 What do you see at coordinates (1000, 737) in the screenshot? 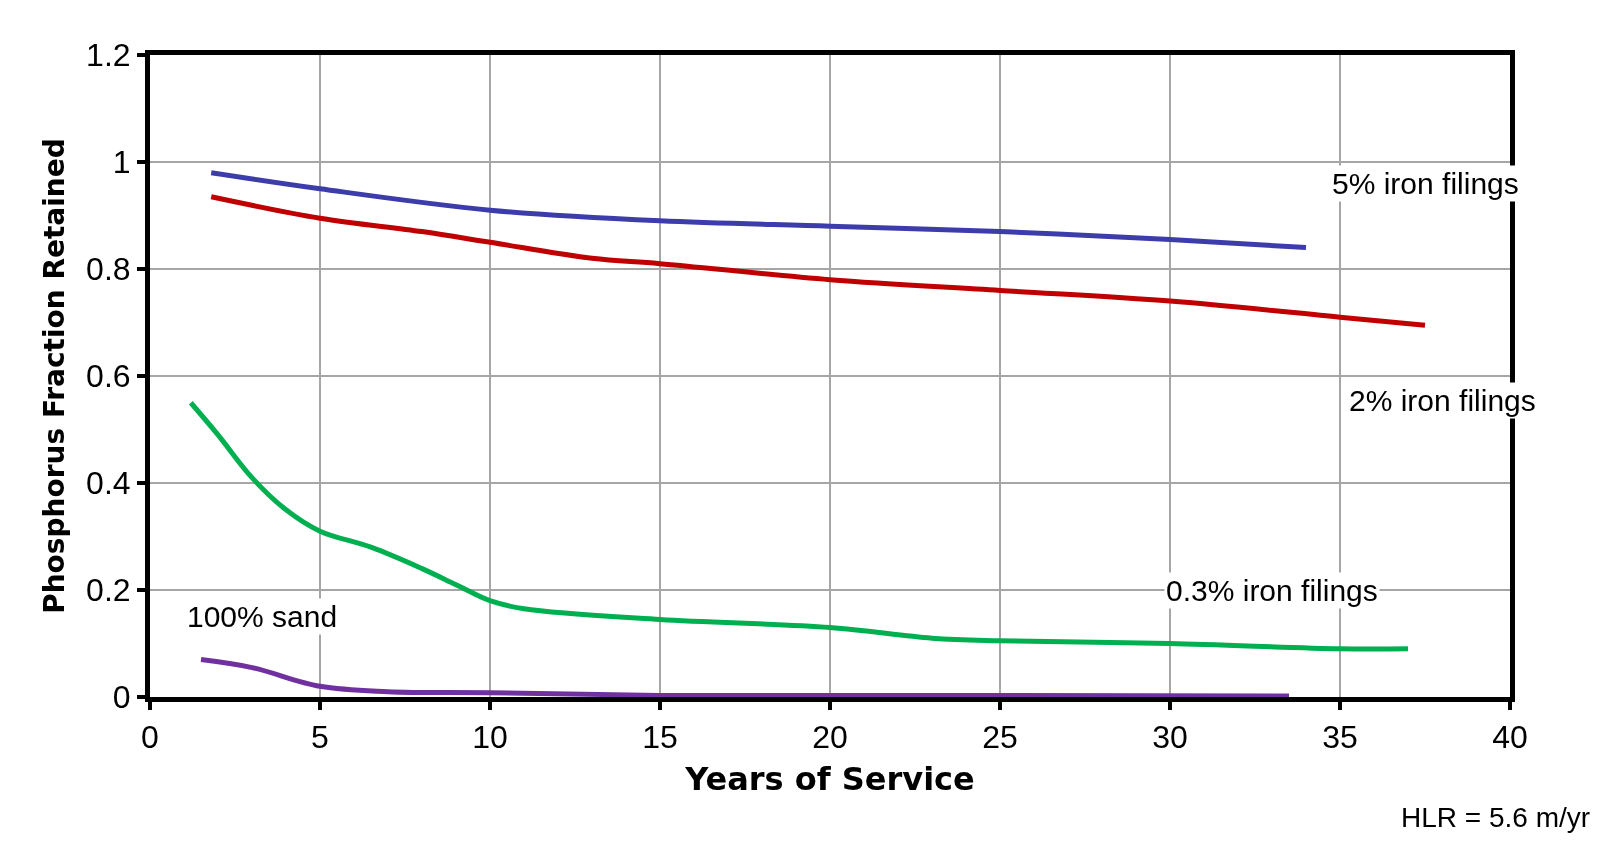
I see `x-tick-label: 25` at bounding box center [1000, 737].